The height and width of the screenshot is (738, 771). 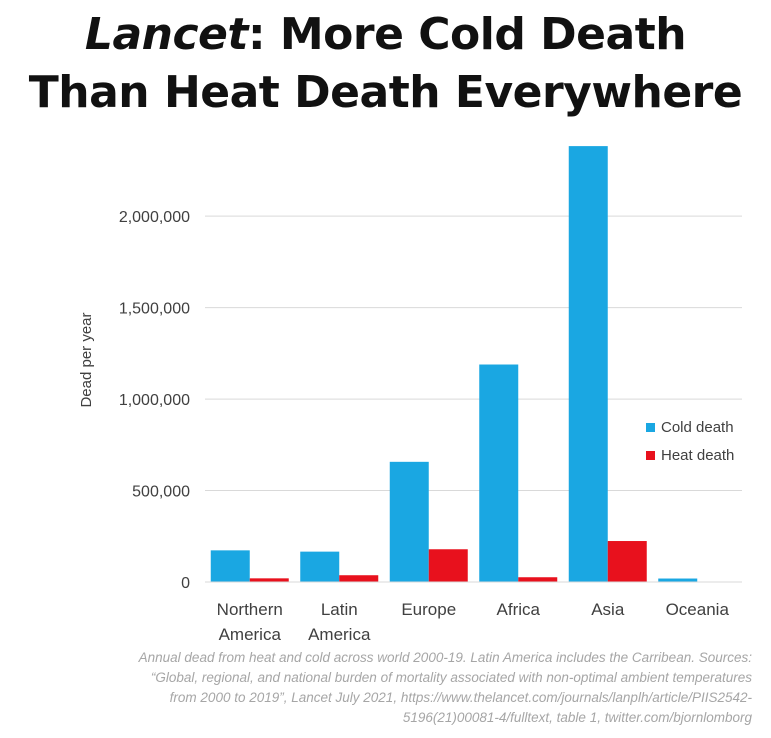 I want to click on legend-label: Heat death, so click(x=697, y=455).